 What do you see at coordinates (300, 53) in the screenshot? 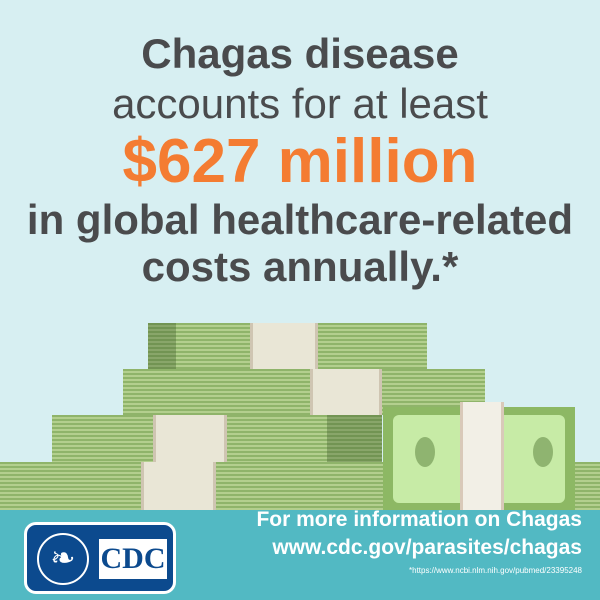
I see `headline-line-1: Chagas disease` at bounding box center [300, 53].